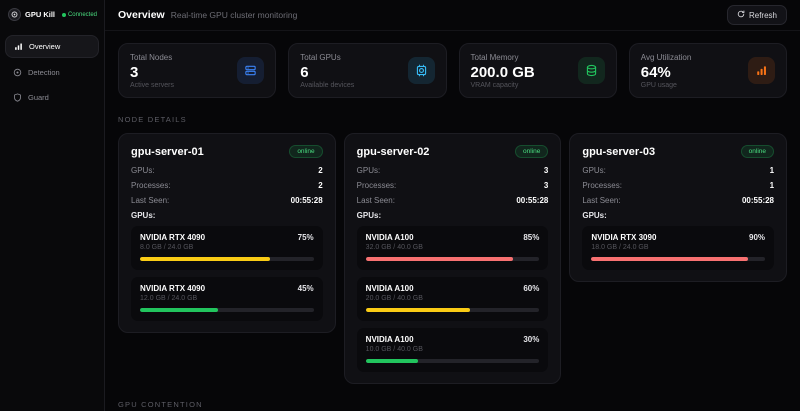  What do you see at coordinates (44, 72) in the screenshot?
I see `sidebar-item-label: Detection` at bounding box center [44, 72].